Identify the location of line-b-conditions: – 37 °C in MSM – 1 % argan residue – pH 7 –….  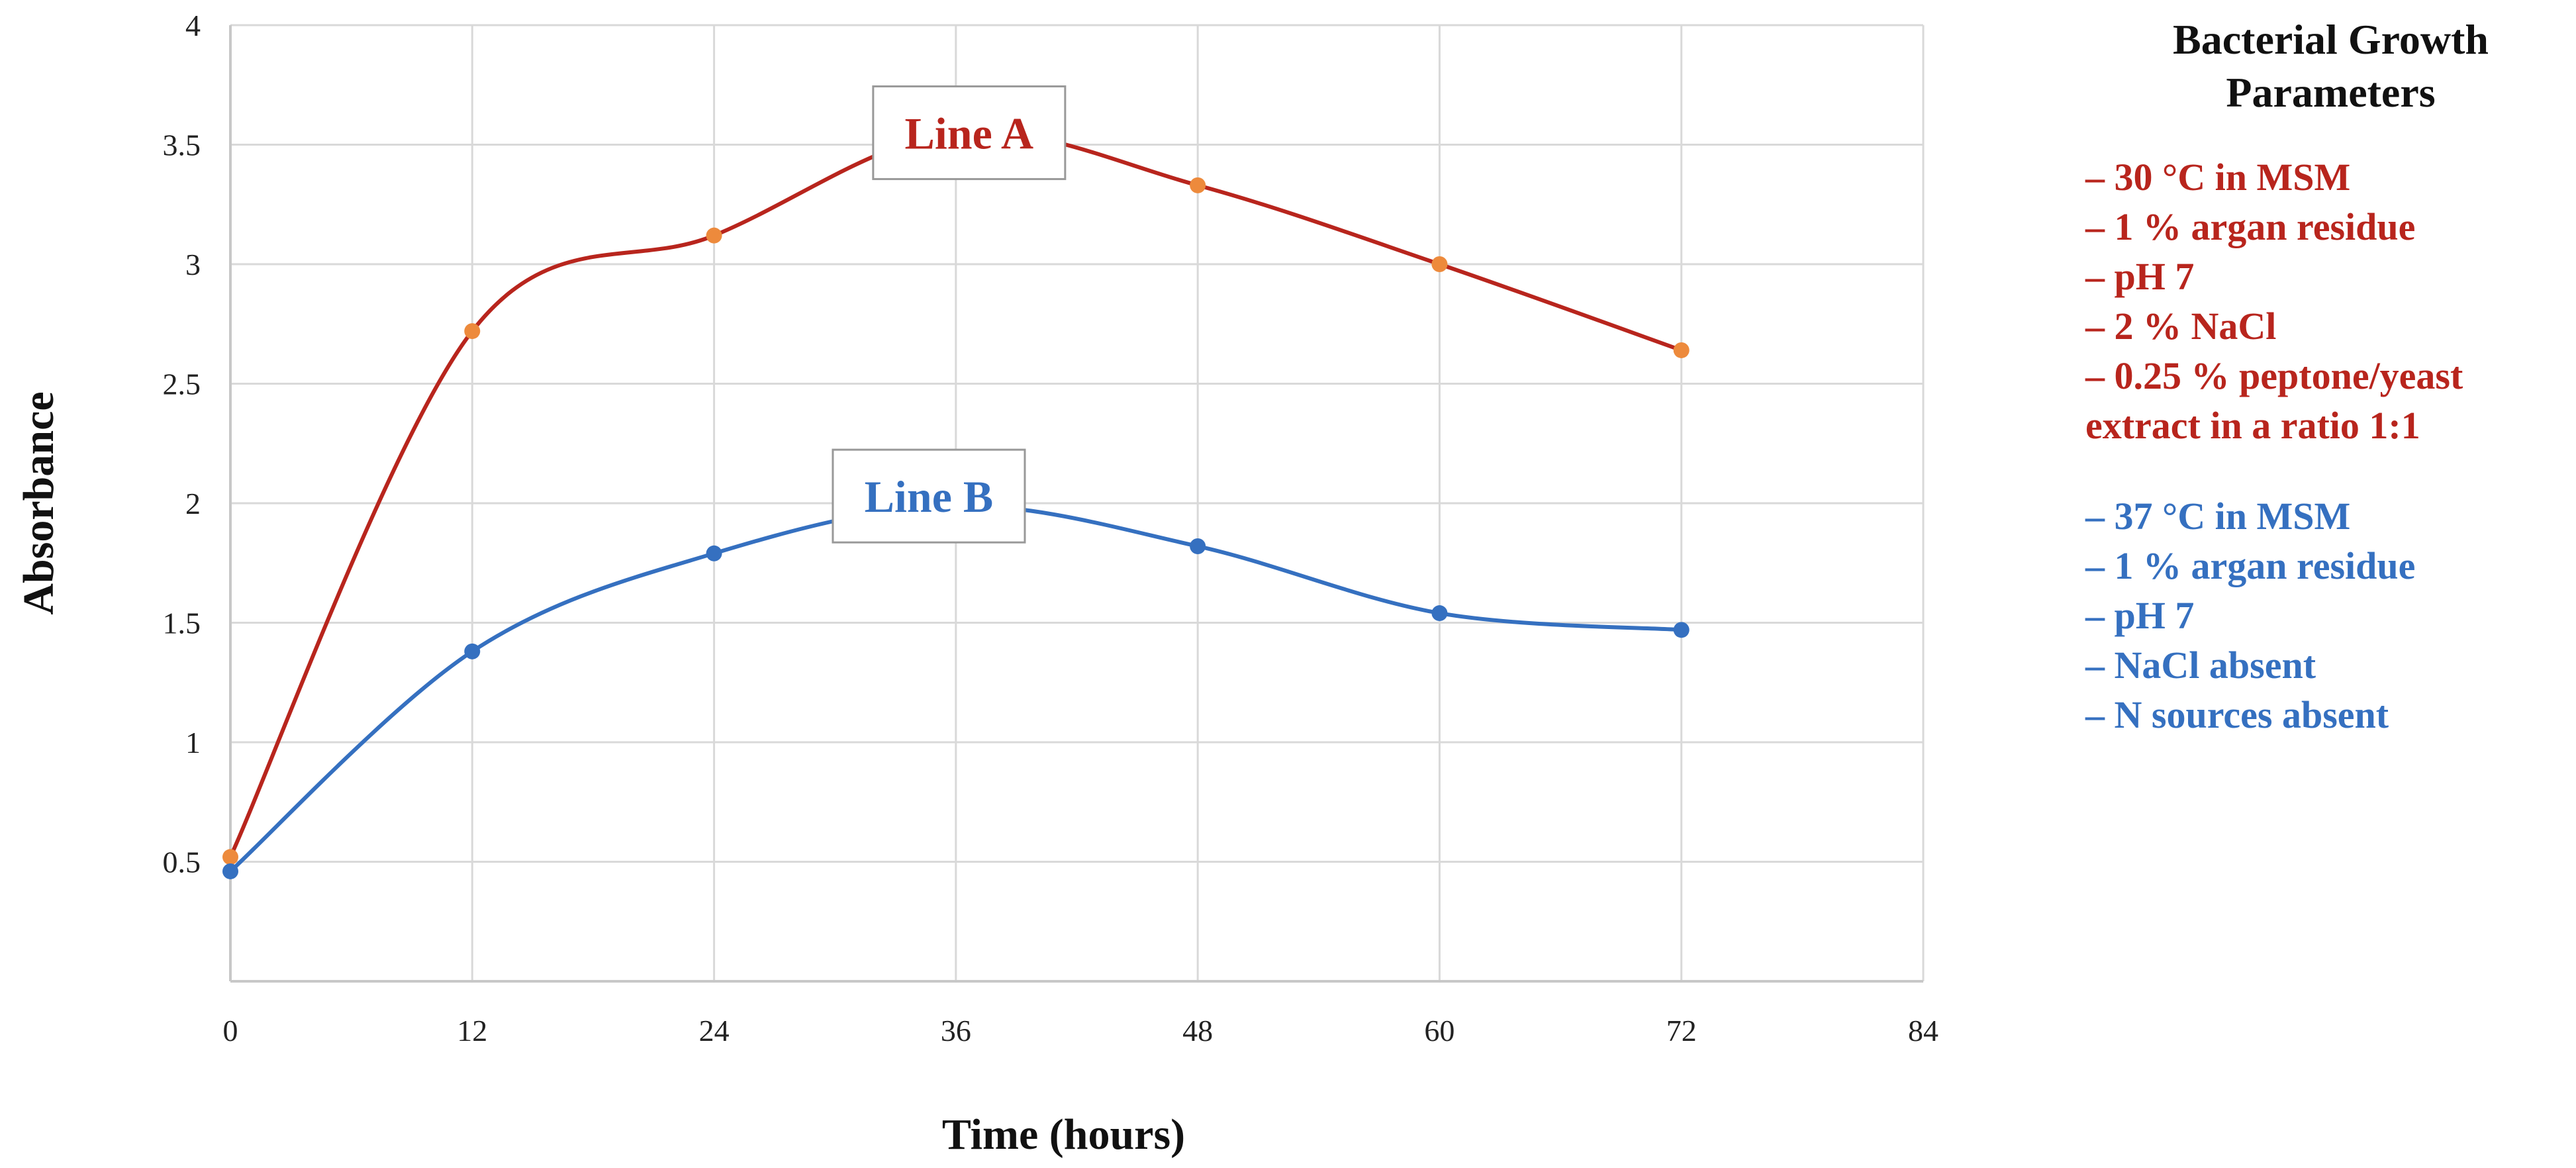
(2330, 615).